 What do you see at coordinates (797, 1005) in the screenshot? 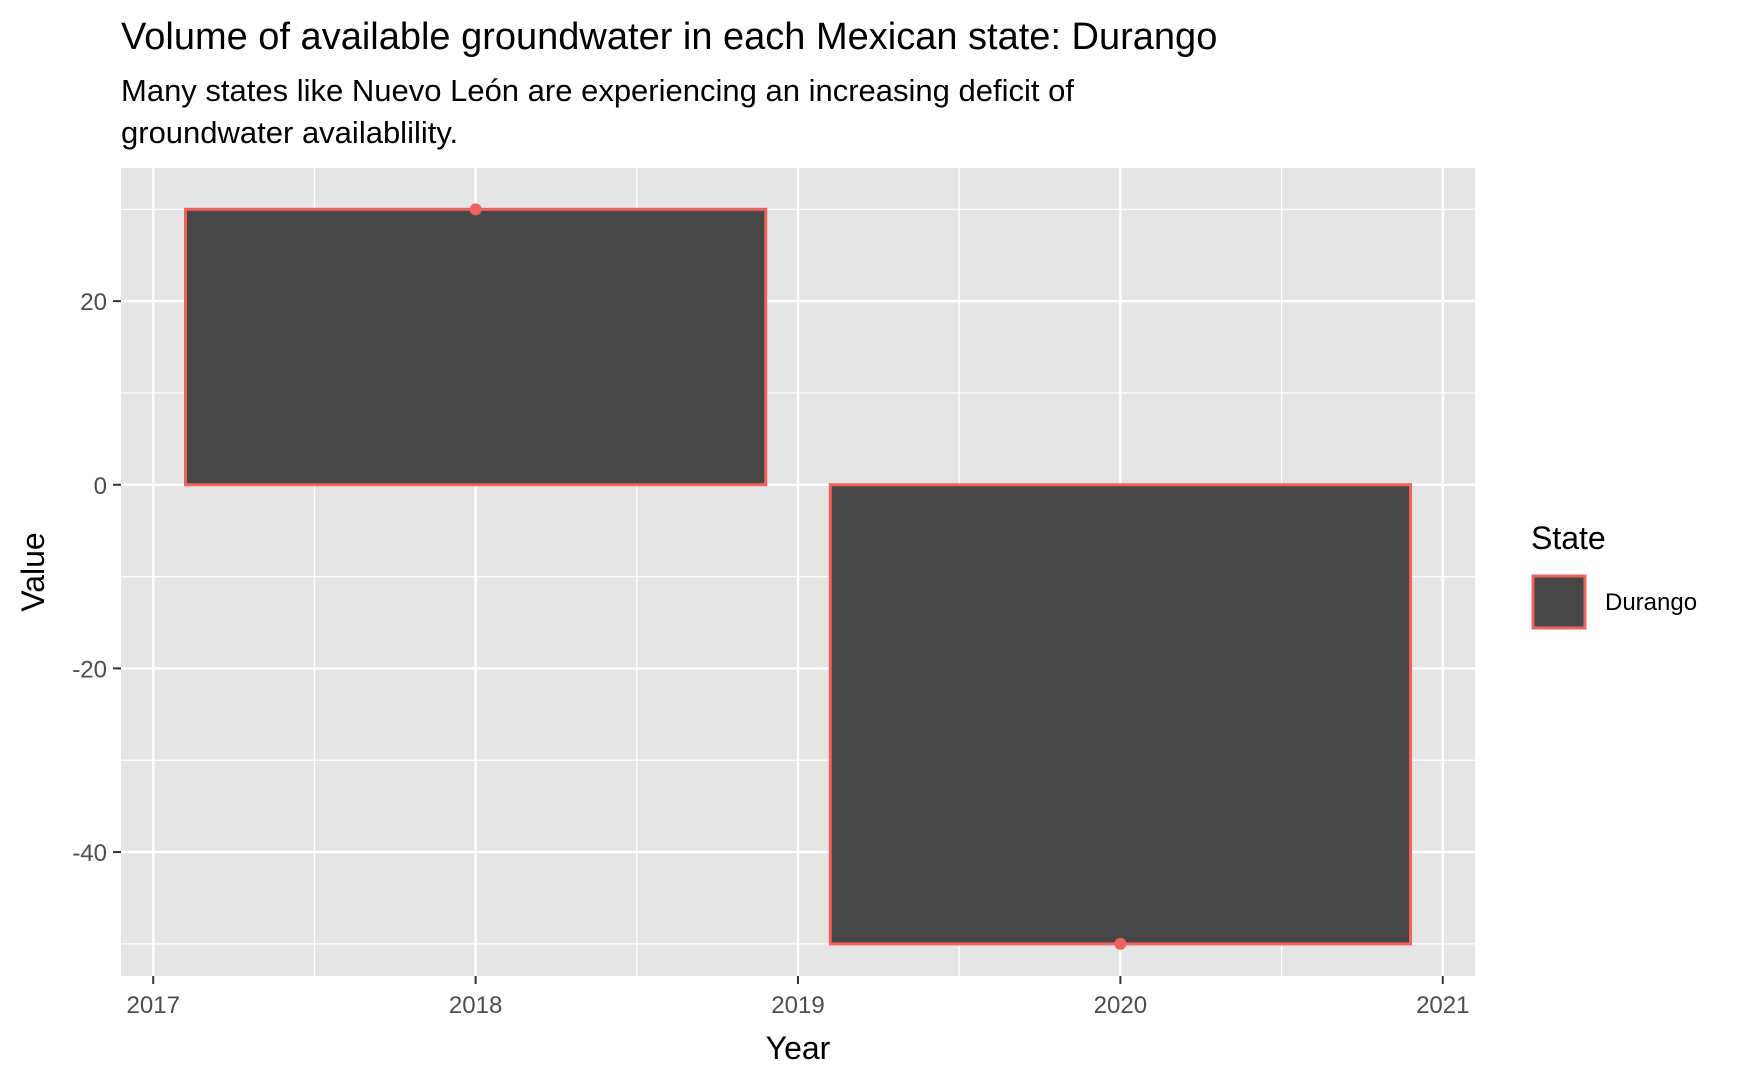
I see `x-tick-label: 2019` at bounding box center [797, 1005].